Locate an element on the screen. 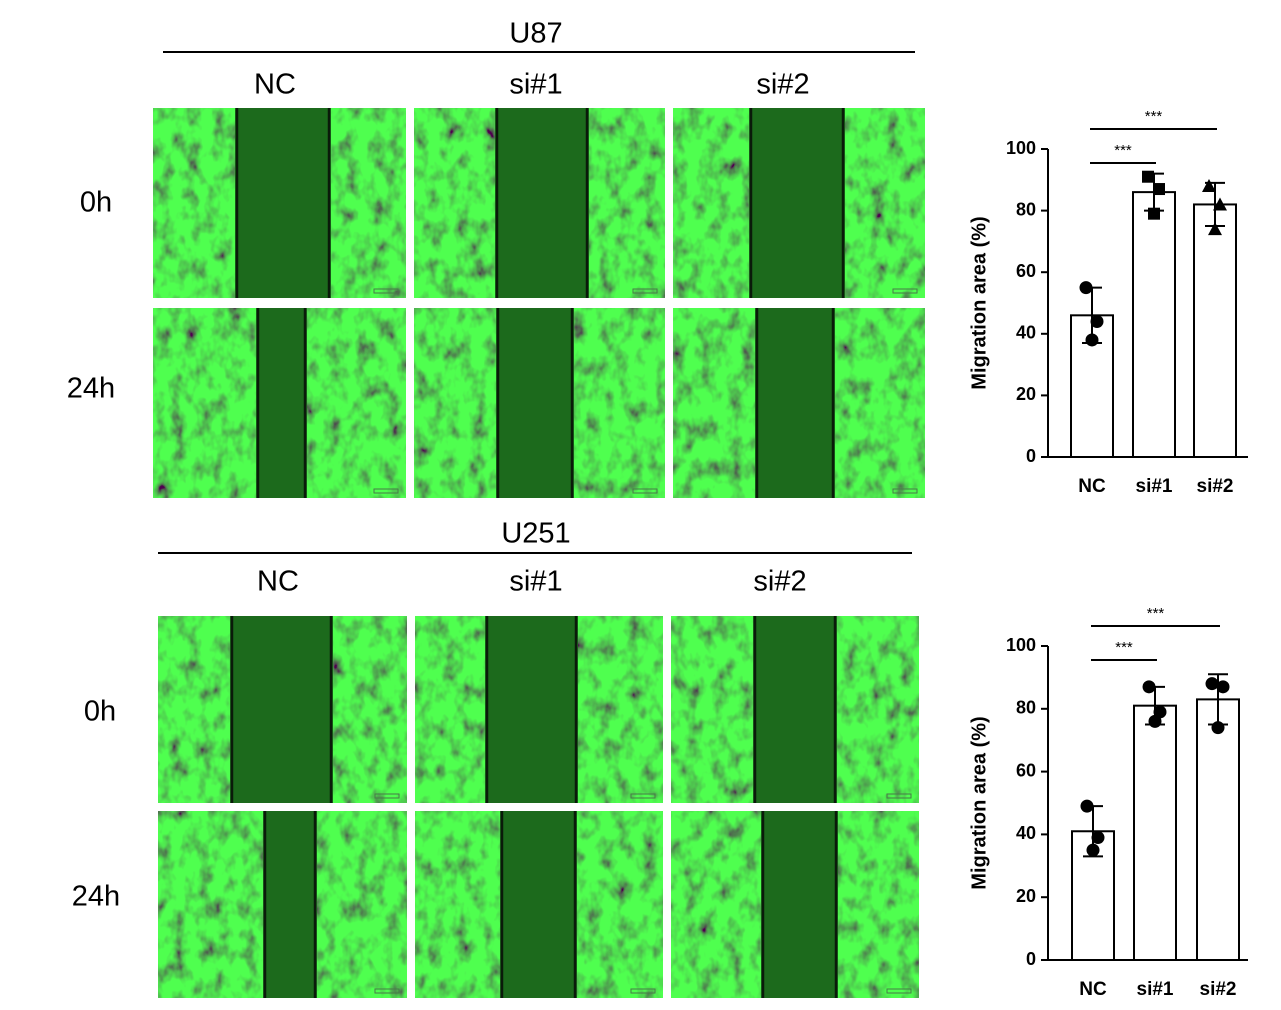 This screenshot has width=1281, height=1010. cell-line-label: U87 is located at coordinates (535, 34).